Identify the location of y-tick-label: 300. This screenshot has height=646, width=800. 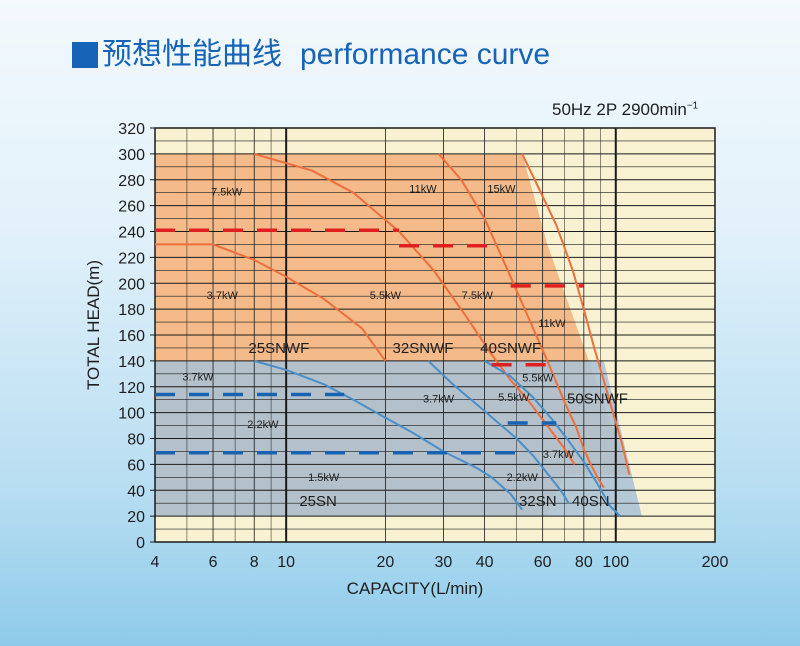
(131, 155).